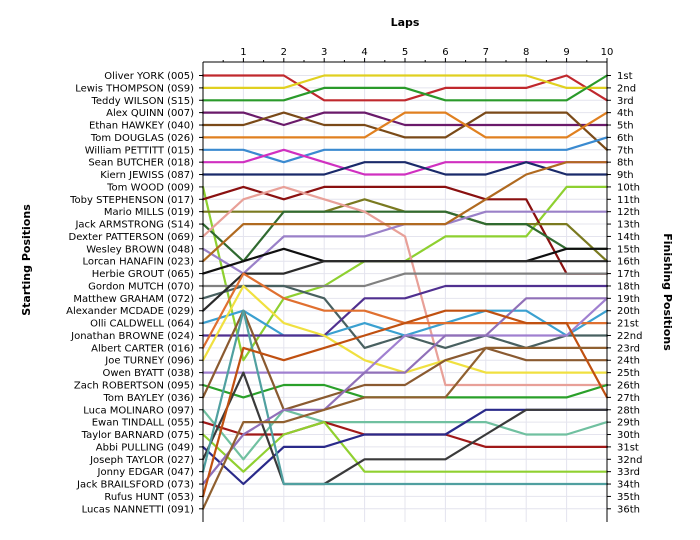  I want to click on driver-label: Herbie GROUT (065), so click(143, 274).